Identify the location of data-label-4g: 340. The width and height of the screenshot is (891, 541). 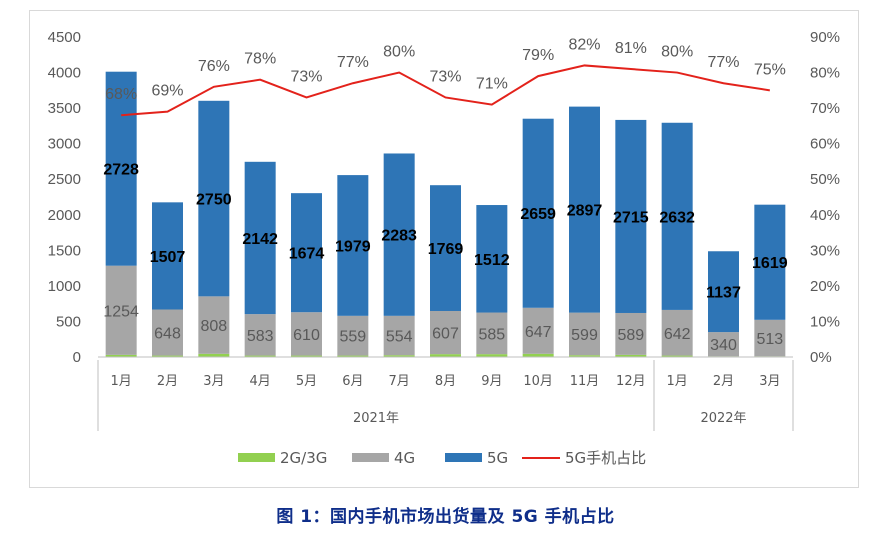
(723, 345).